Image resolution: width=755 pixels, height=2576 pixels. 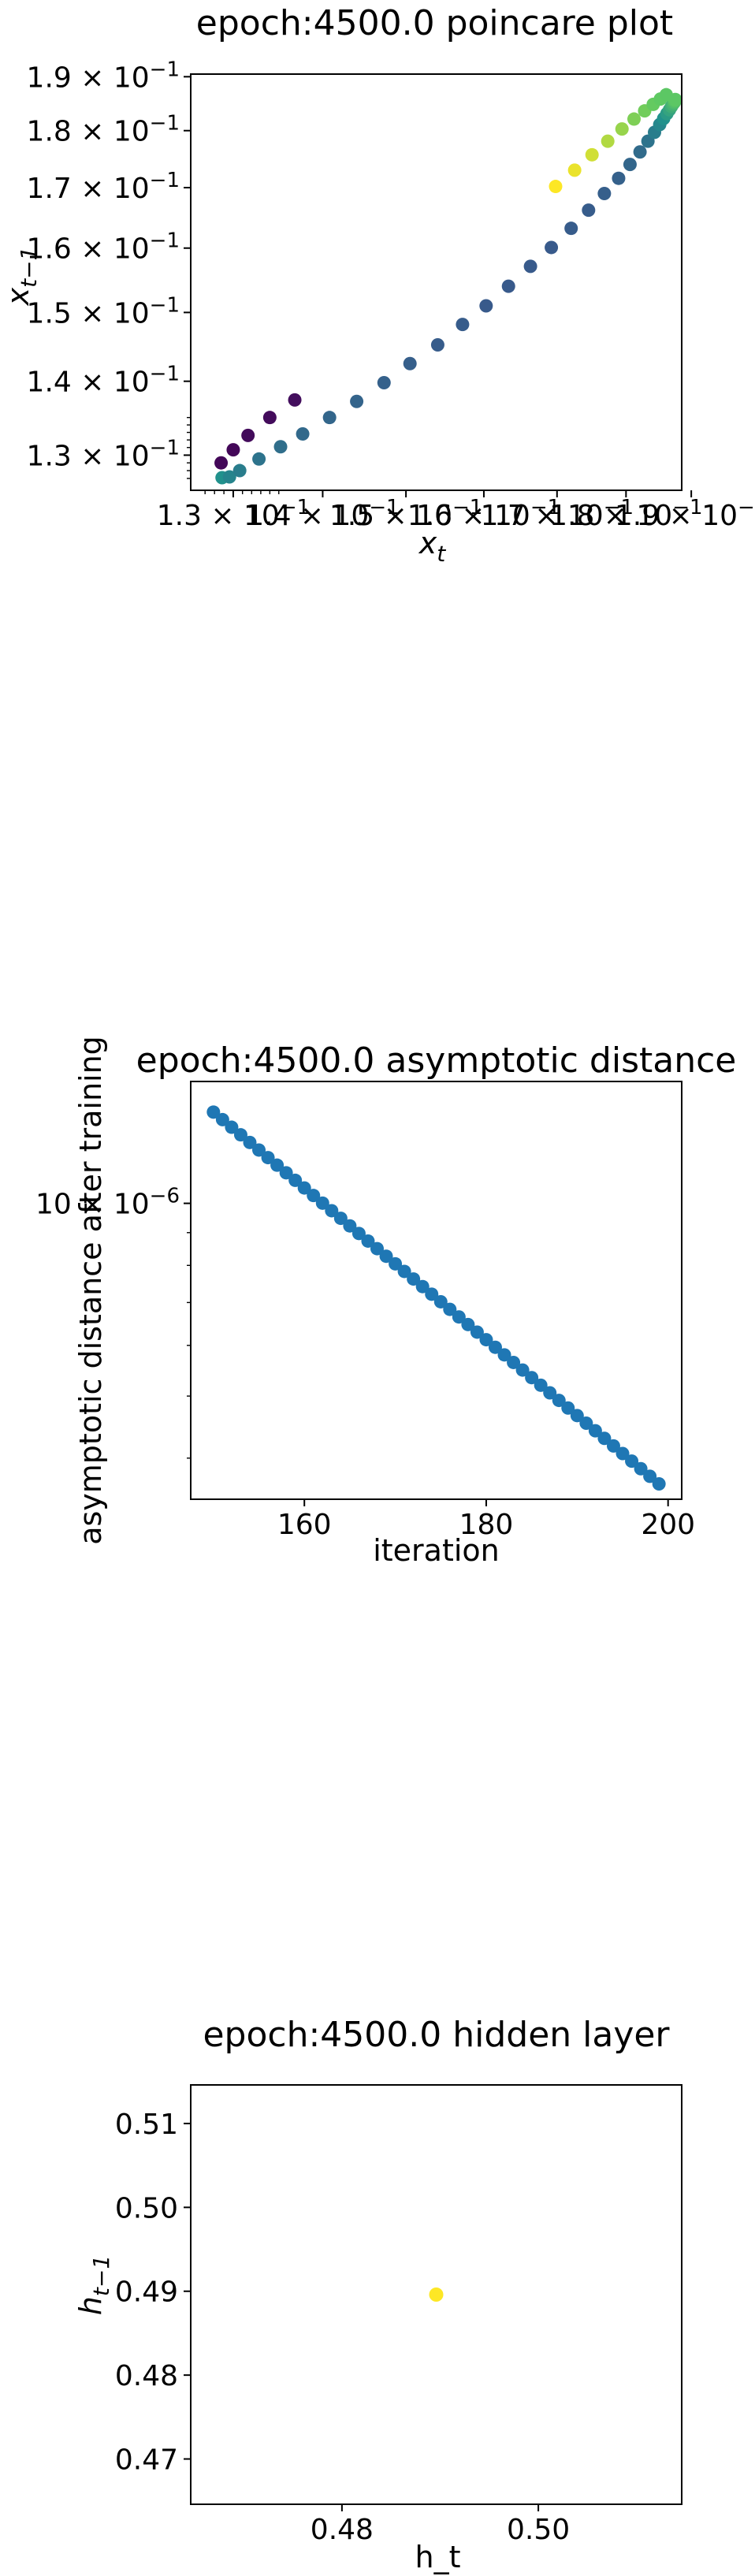 What do you see at coordinates (437, 2035) in the screenshot?
I see `hidden-layer-title: epoch:4500.0 hidden layer` at bounding box center [437, 2035].